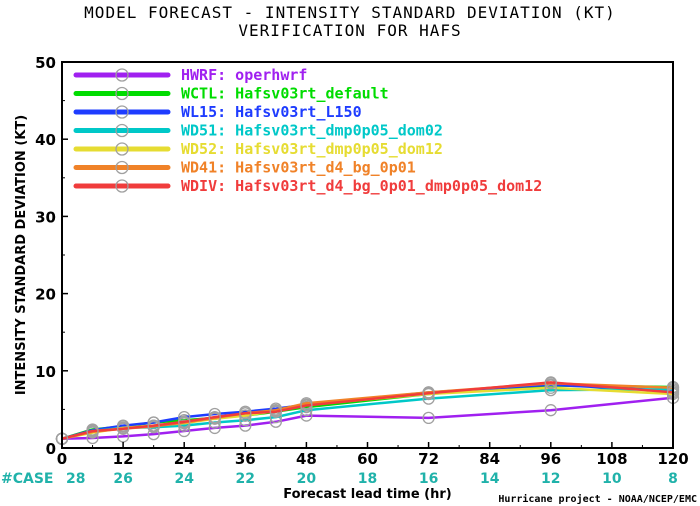 The height and width of the screenshot is (506, 700). What do you see at coordinates (367, 459) in the screenshot?
I see `x-tick-label: 60` at bounding box center [367, 459].